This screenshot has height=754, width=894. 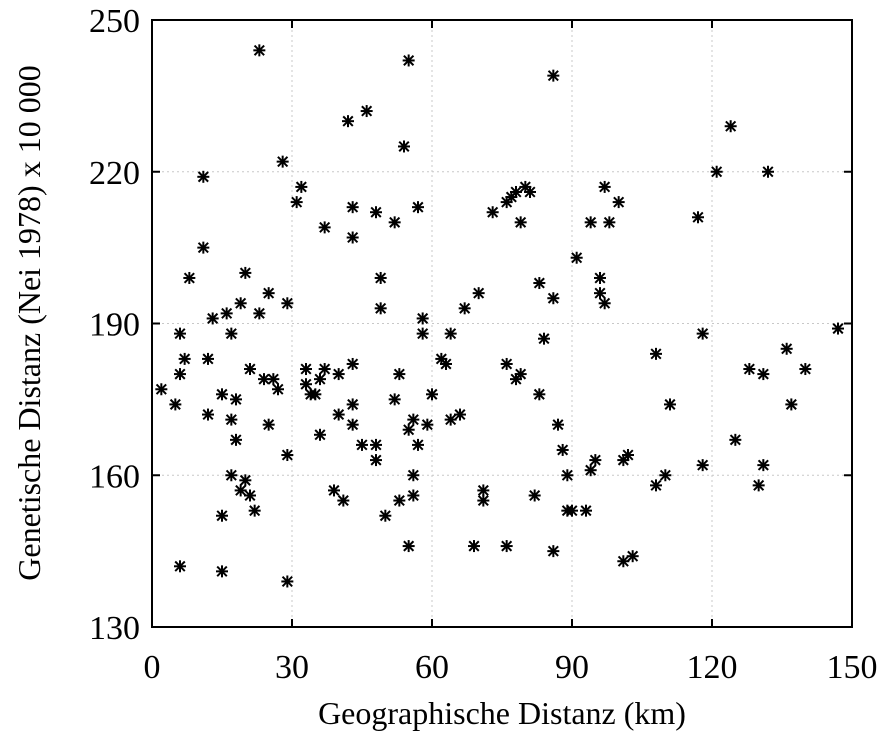 What do you see at coordinates (292, 667) in the screenshot?
I see `x-tick-label: 30` at bounding box center [292, 667].